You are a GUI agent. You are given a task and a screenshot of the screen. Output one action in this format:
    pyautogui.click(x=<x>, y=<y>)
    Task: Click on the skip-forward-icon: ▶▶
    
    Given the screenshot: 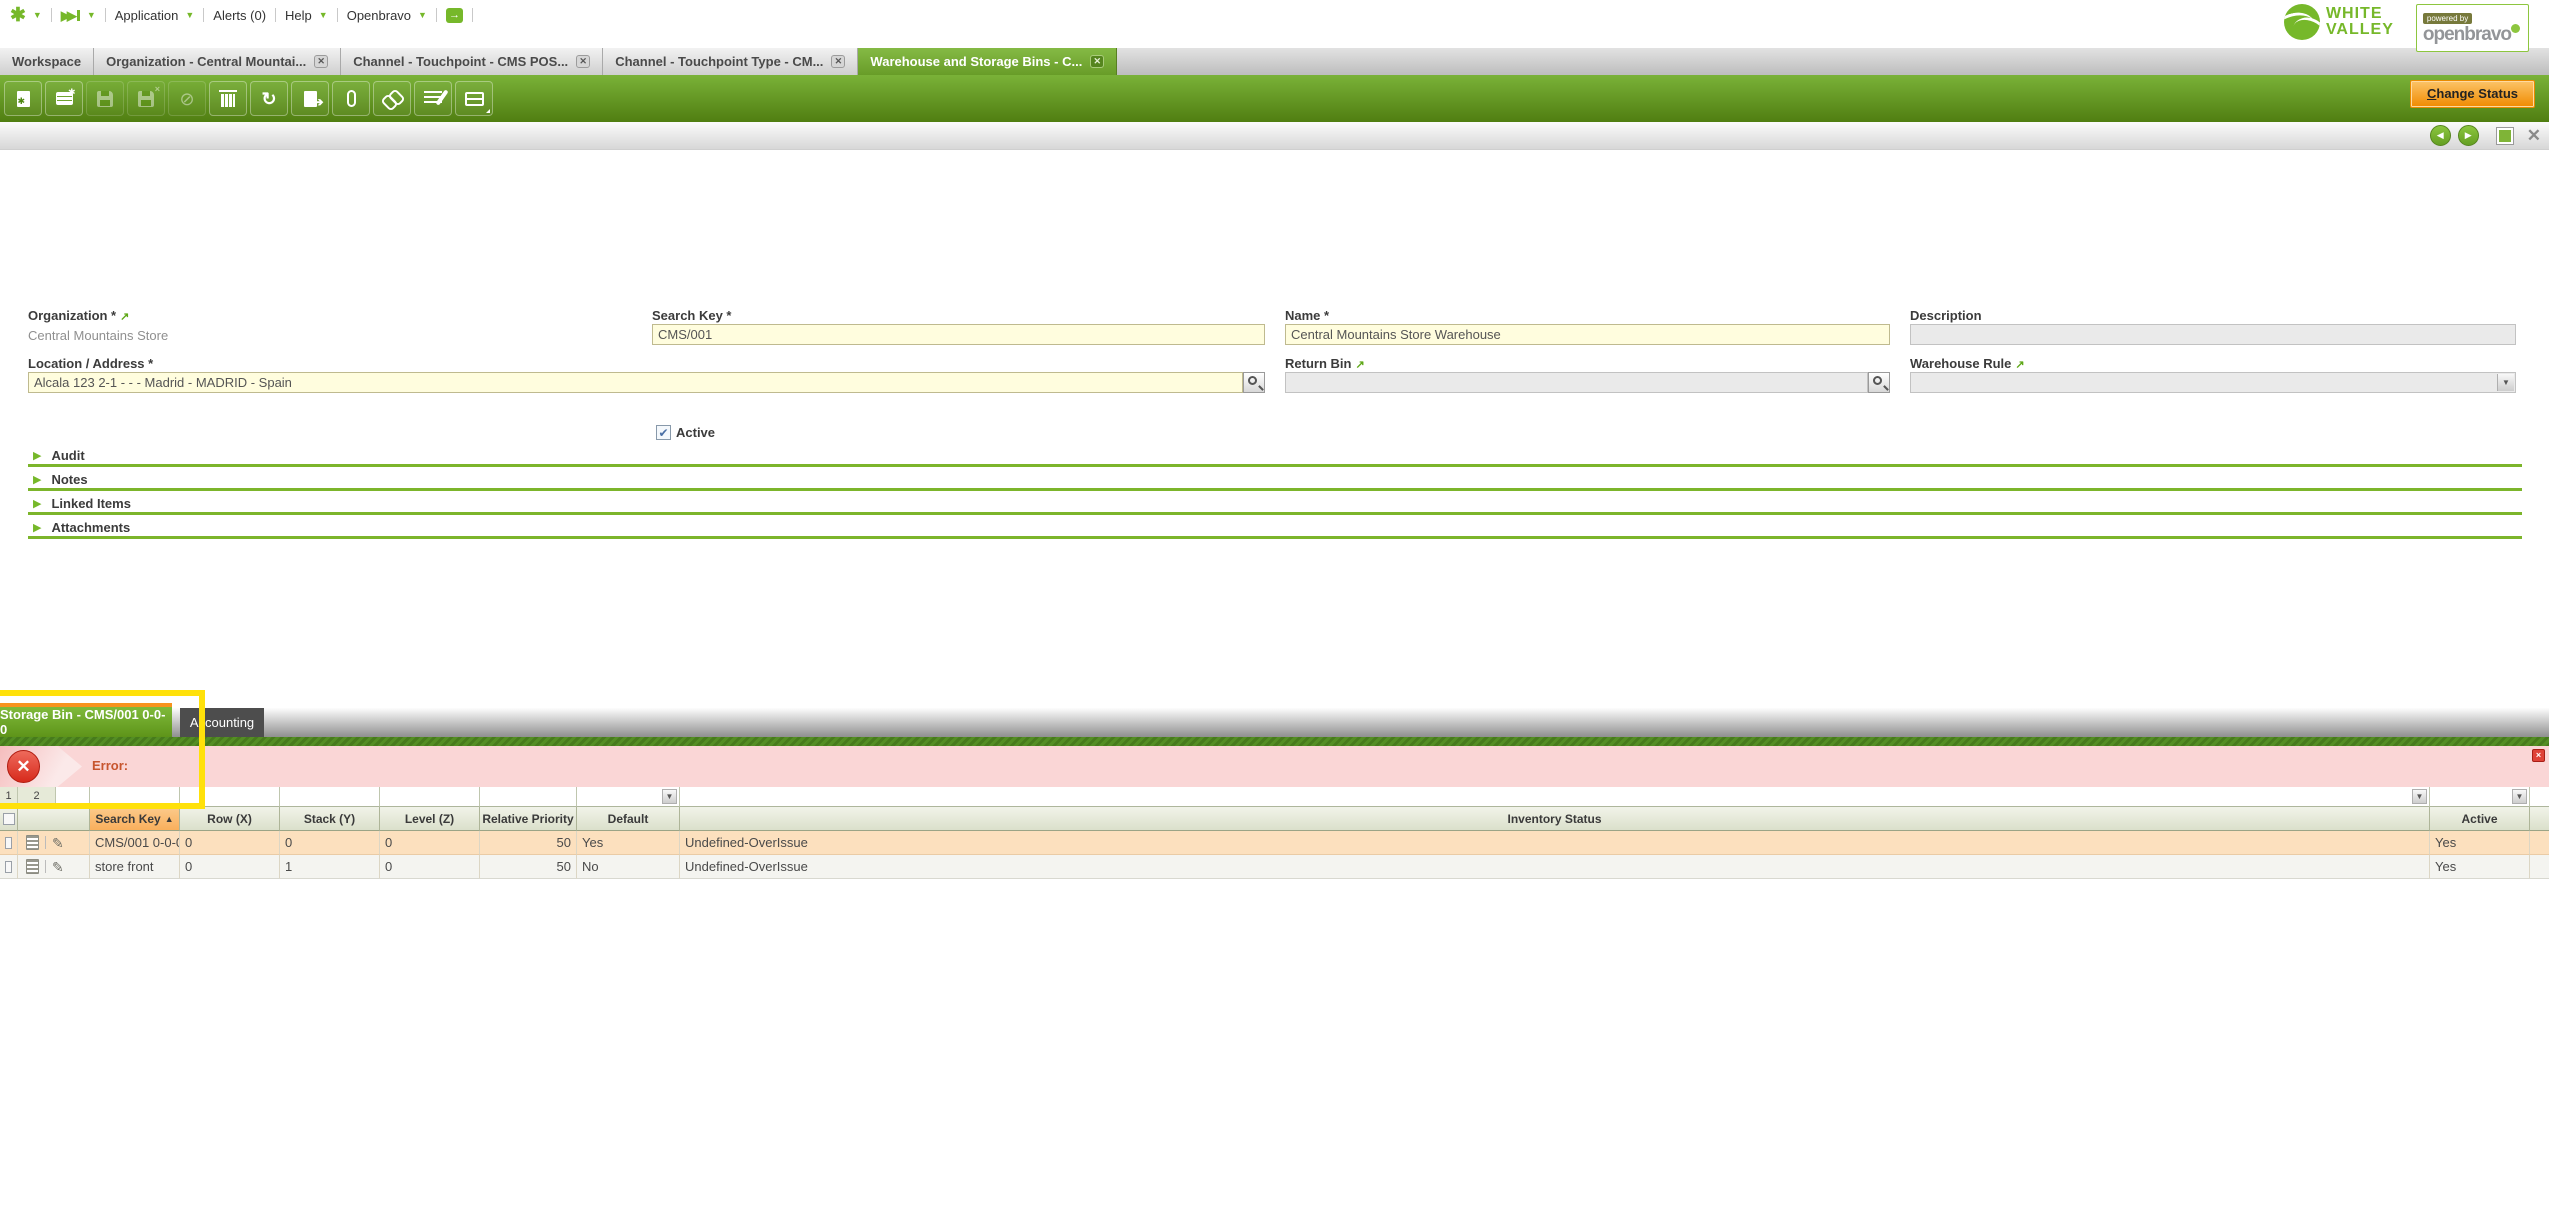 What is the action you would take?
    pyautogui.click(x=70, y=15)
    